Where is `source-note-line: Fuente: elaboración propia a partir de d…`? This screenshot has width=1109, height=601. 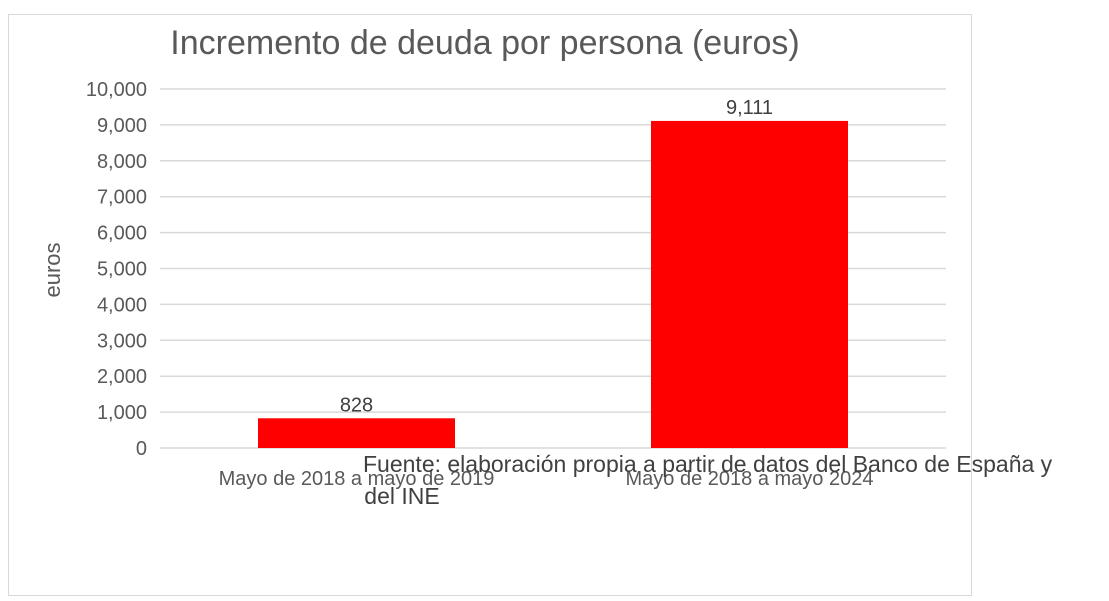 source-note-line: Fuente: elaboración propia a partir de d… is located at coordinates (708, 464).